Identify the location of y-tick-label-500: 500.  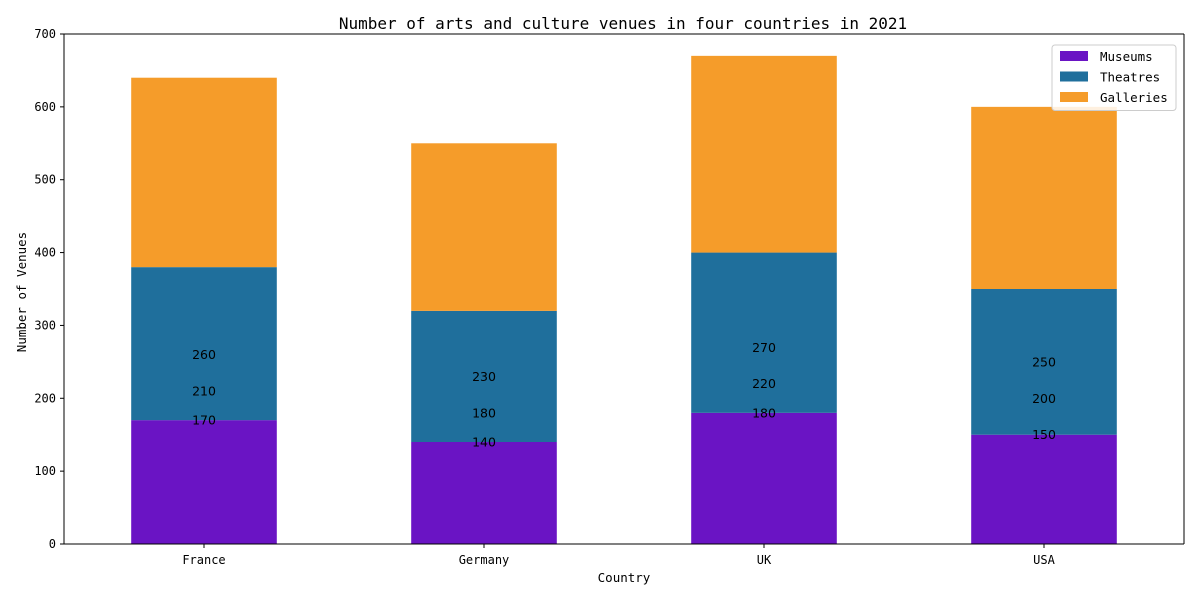
(45, 180).